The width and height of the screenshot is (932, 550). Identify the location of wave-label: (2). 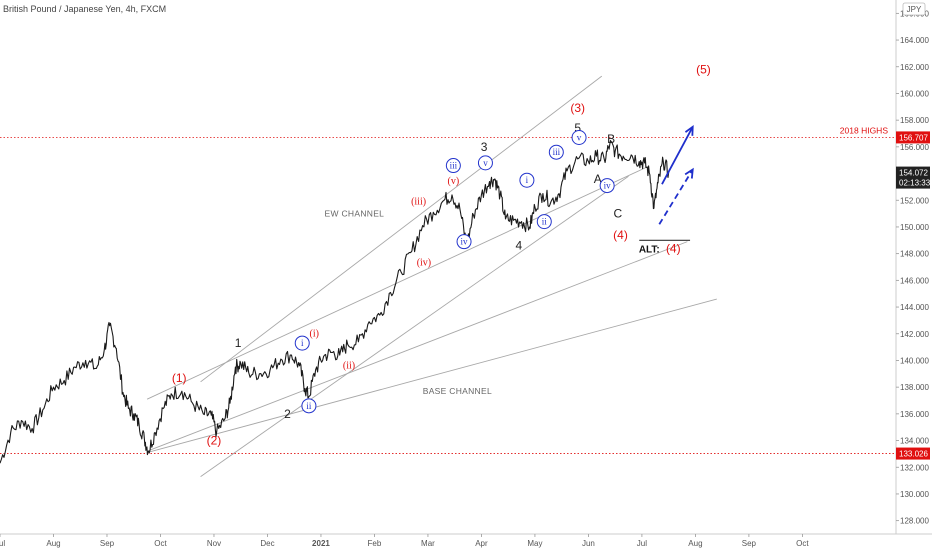
(214, 441).